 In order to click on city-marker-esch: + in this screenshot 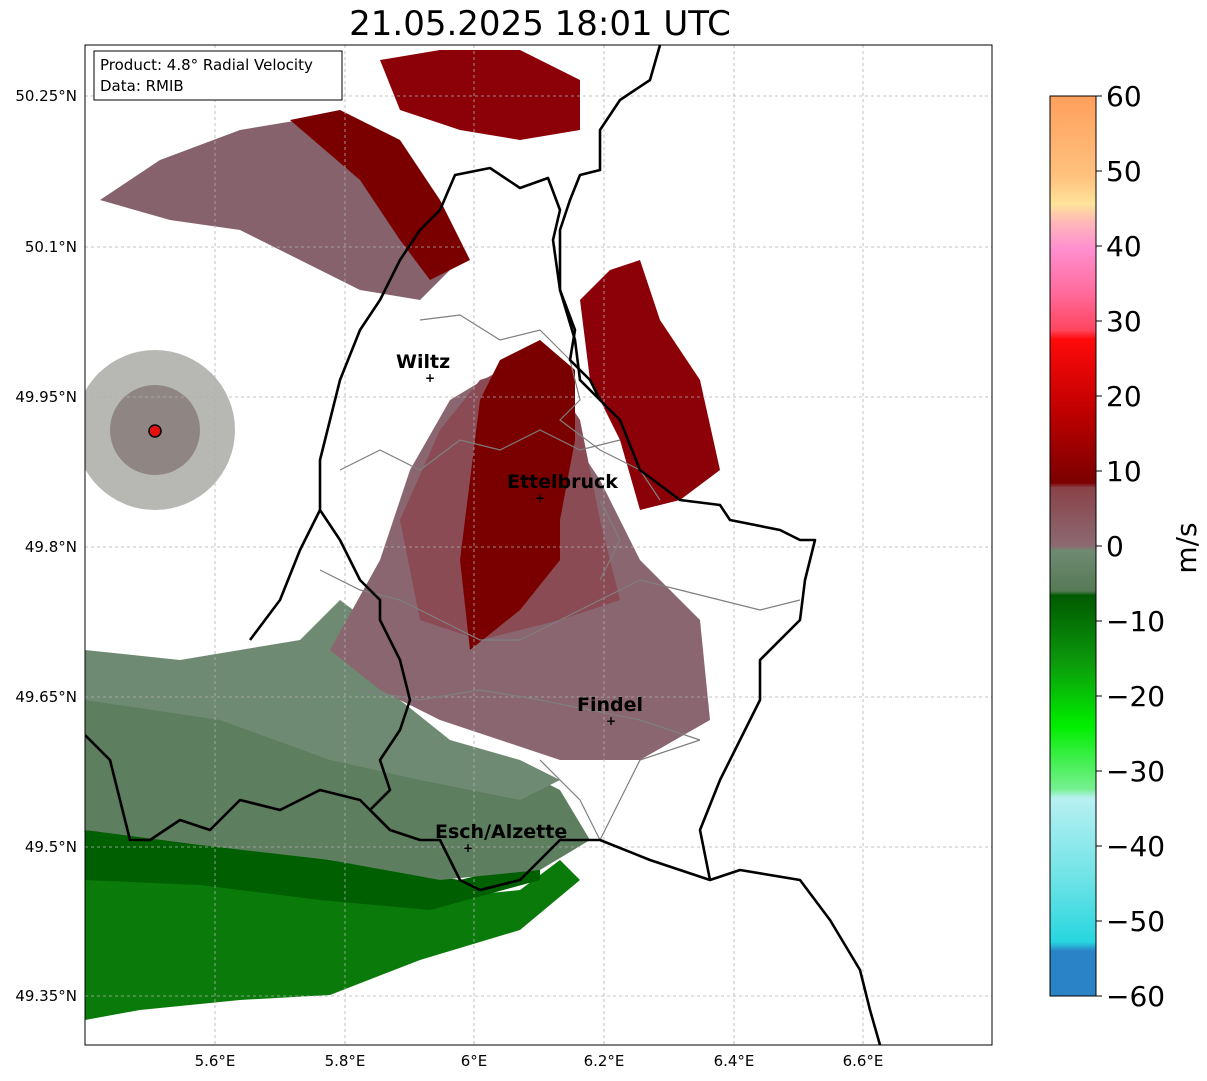, I will do `click(468, 848)`.